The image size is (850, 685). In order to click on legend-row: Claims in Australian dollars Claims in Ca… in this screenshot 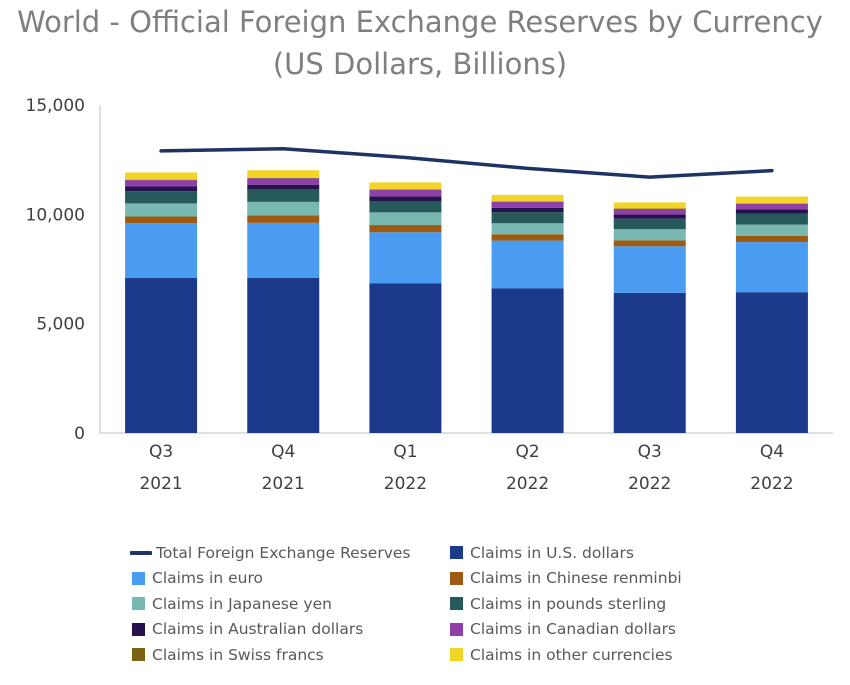, I will do `click(450, 630)`.